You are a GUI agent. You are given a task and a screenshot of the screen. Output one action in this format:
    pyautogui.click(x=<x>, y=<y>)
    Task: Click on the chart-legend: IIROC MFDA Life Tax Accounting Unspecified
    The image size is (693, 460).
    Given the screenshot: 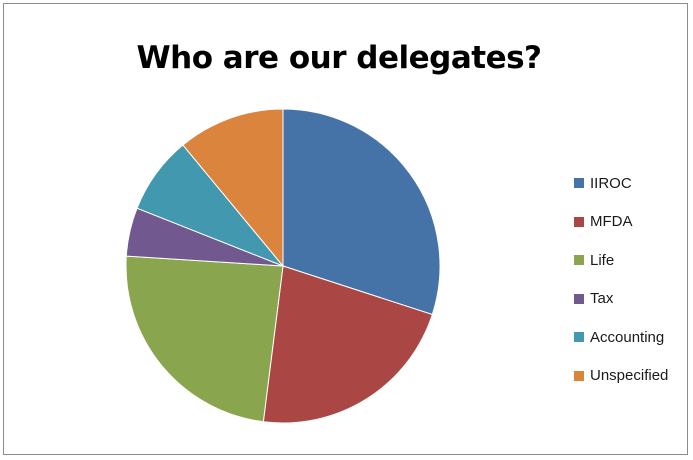 What is the action you would take?
    pyautogui.click(x=621, y=279)
    